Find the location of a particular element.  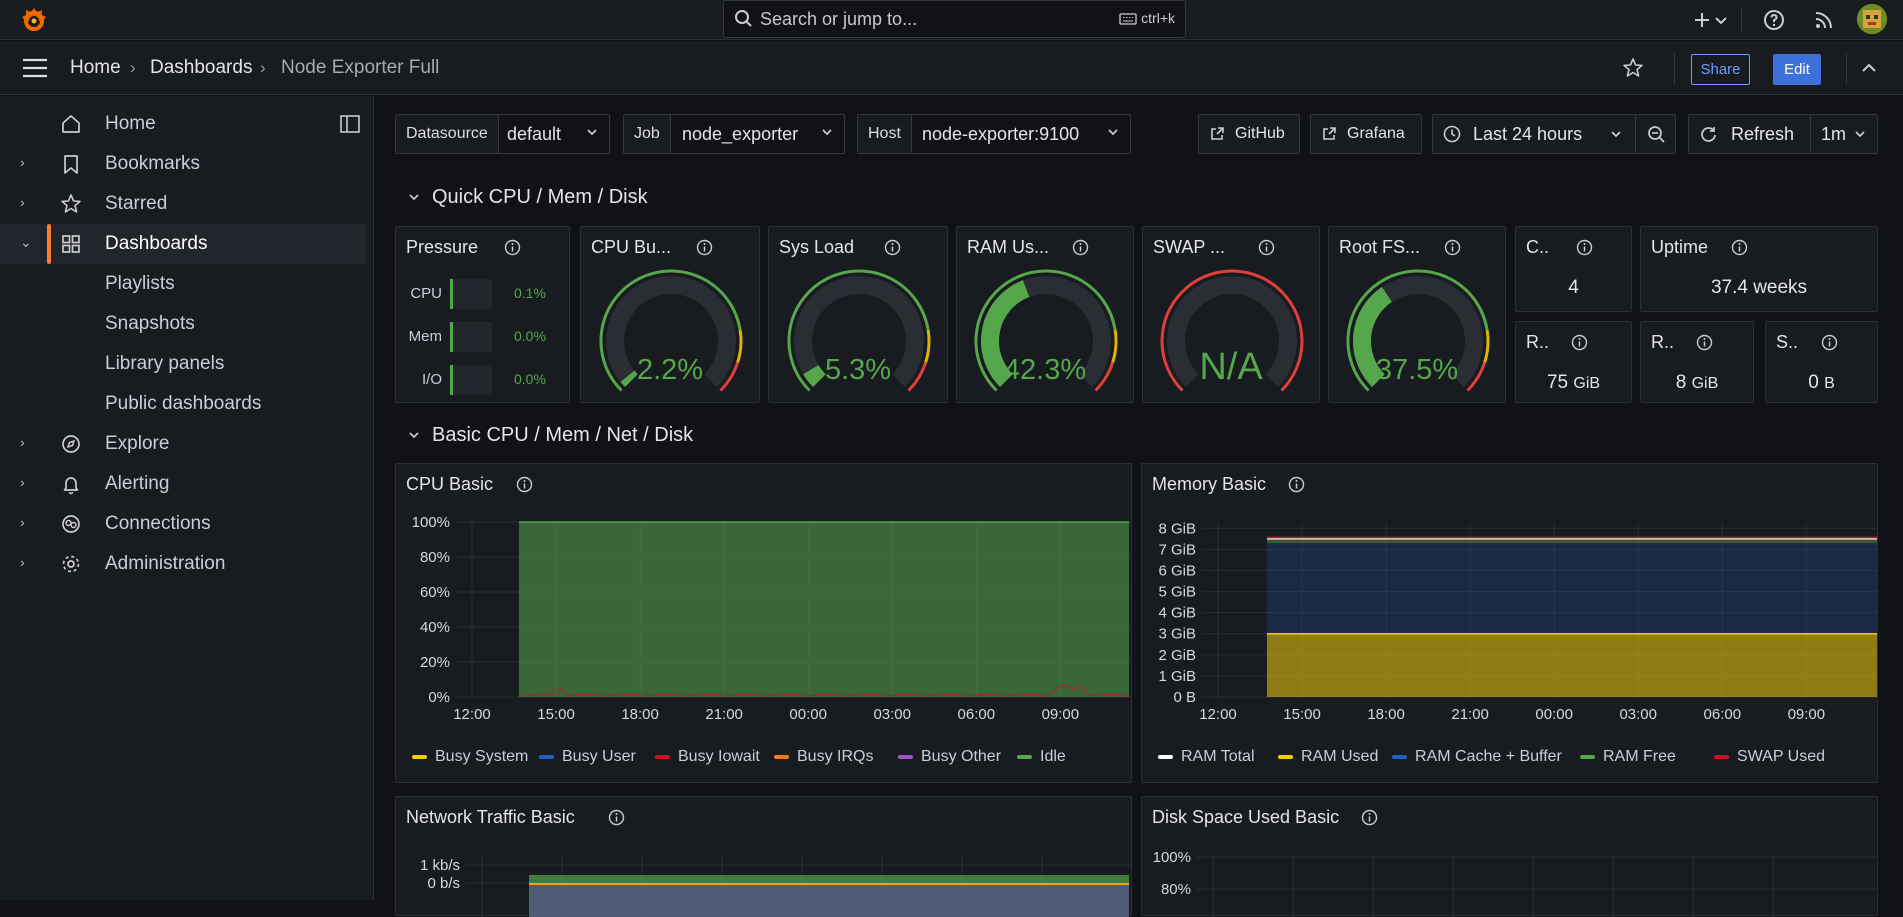

variable-datasource: Datasource default is located at coordinates (502, 134).